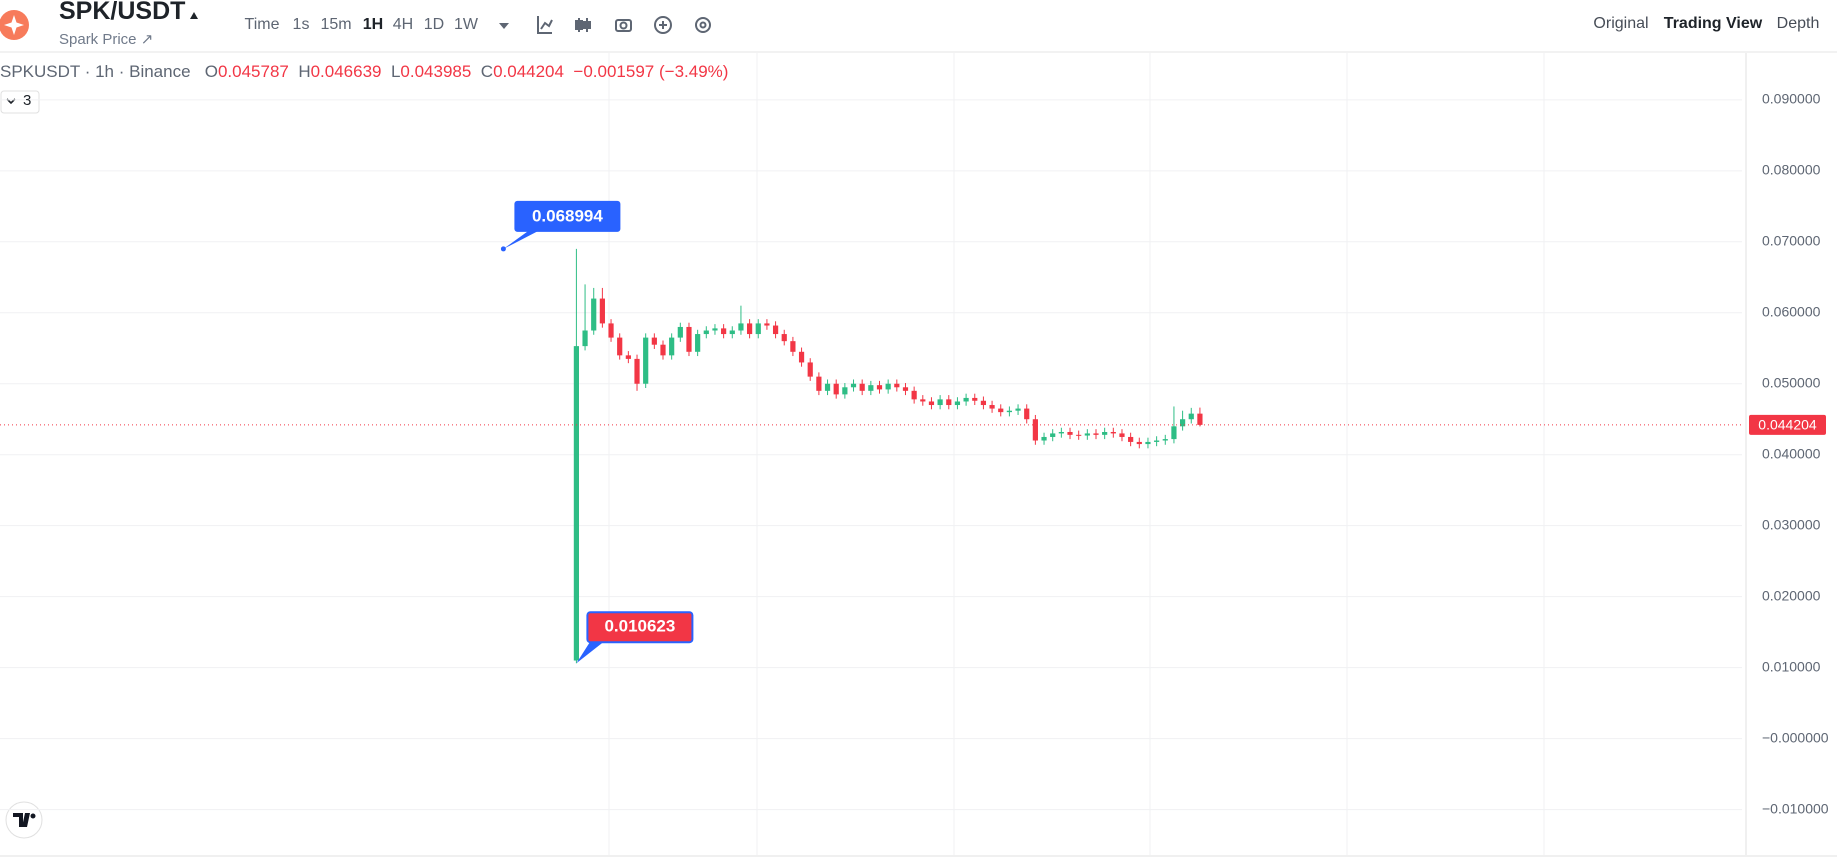  Describe the element at coordinates (211, 71) in the screenshot. I see `open-label: O` at that location.